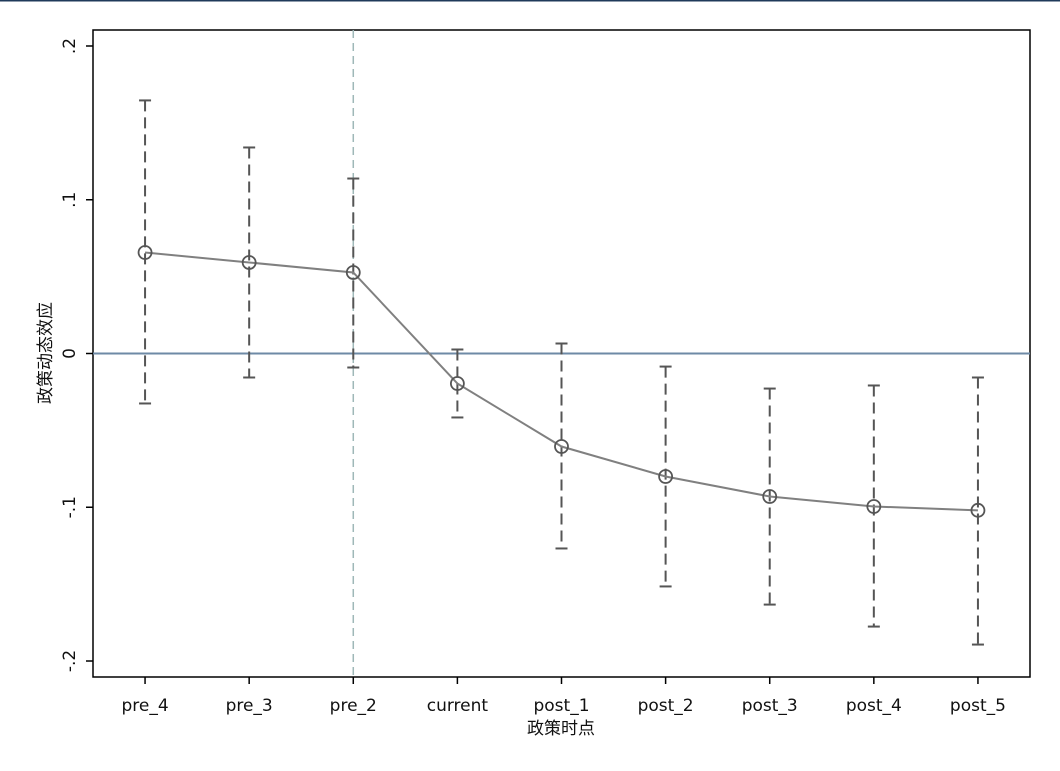  What do you see at coordinates (70, 507) in the screenshot?
I see `y-tick-label: -.1` at bounding box center [70, 507].